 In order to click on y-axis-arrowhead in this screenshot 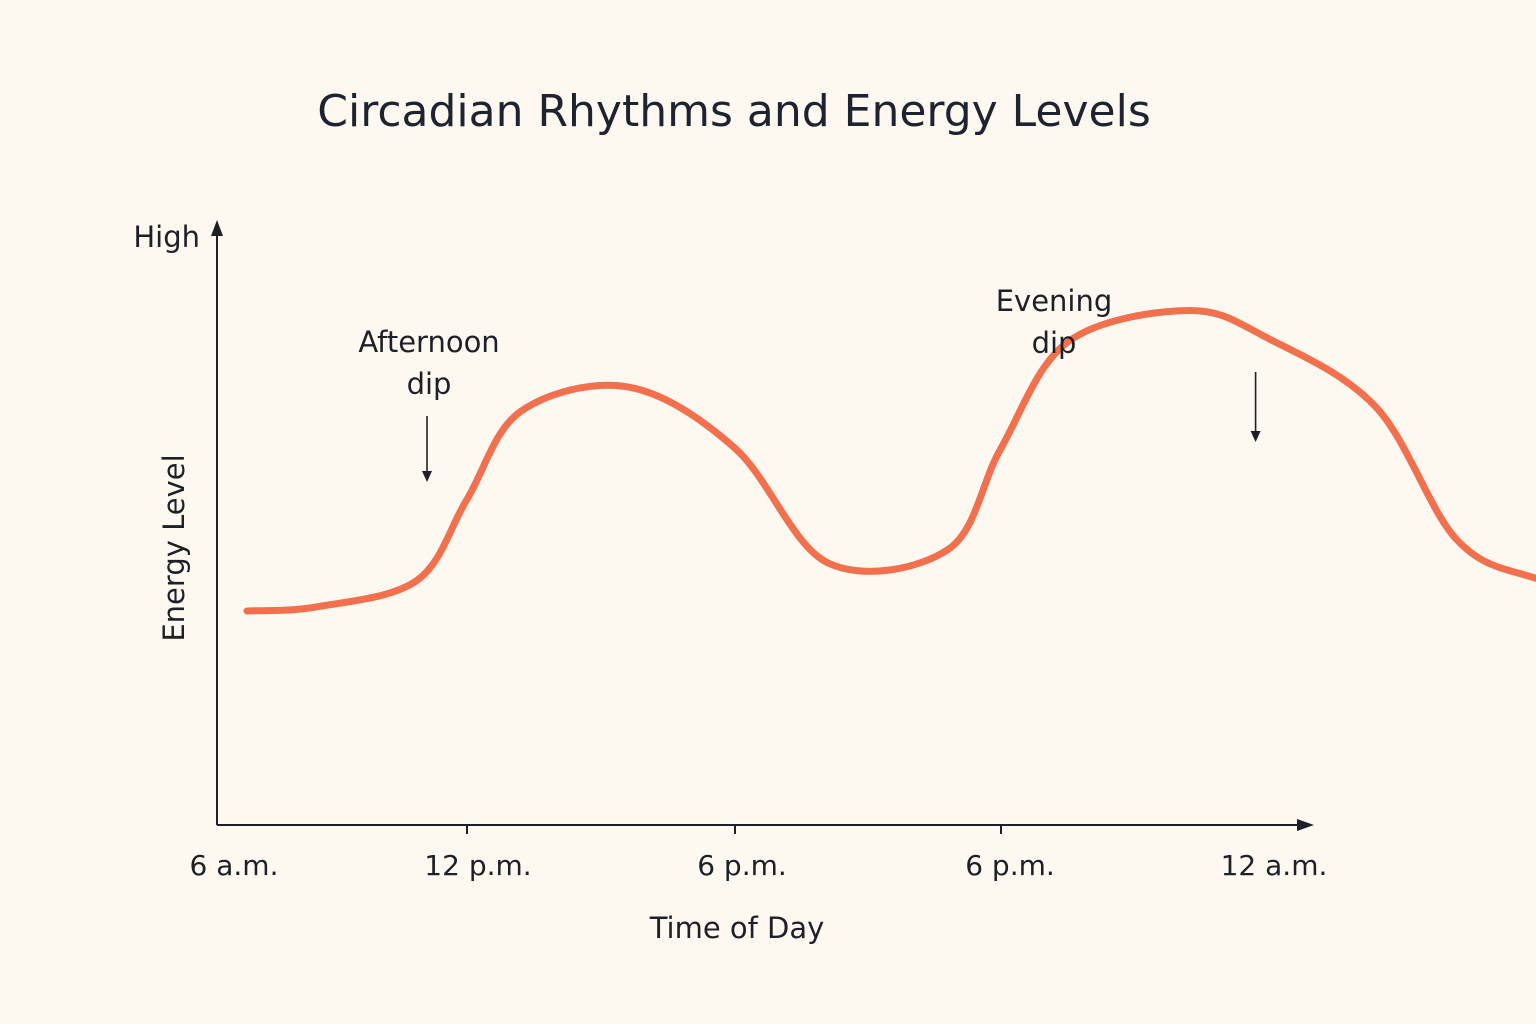, I will do `click(217, 228)`.